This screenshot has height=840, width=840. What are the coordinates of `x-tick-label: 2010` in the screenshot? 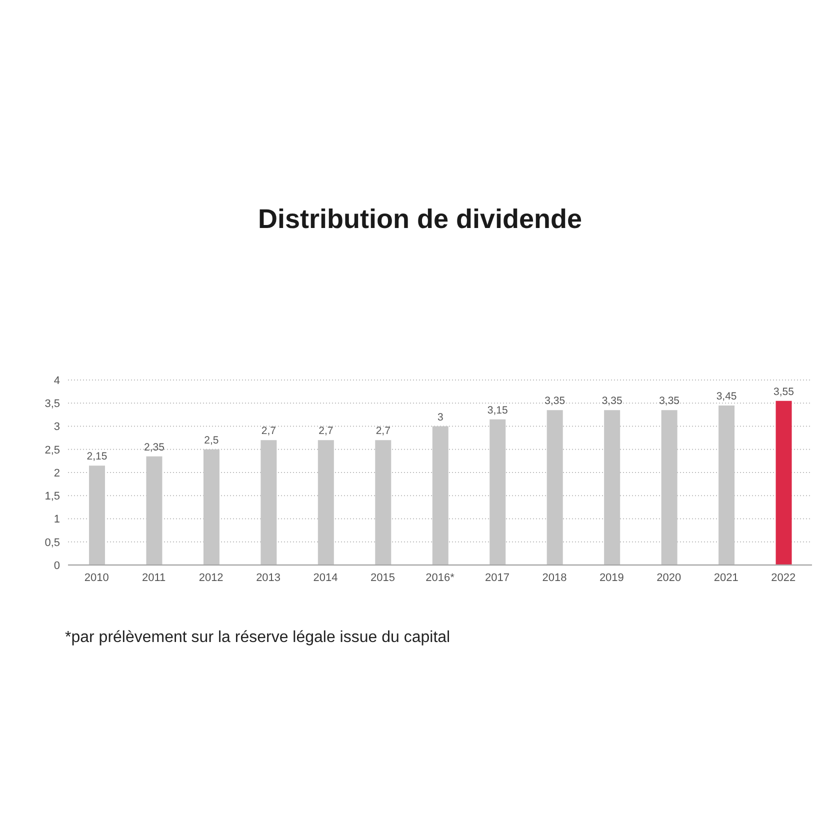 It's located at (96, 578).